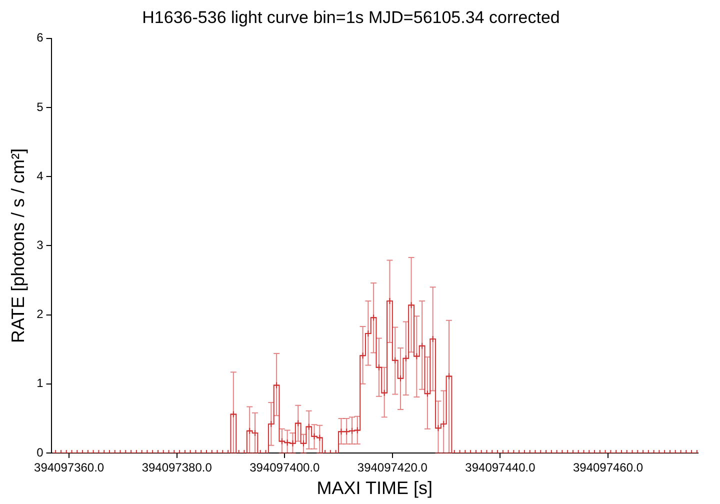 The height and width of the screenshot is (504, 720). Describe the element at coordinates (40, 175) in the screenshot. I see `y-tick-label: 4` at that location.